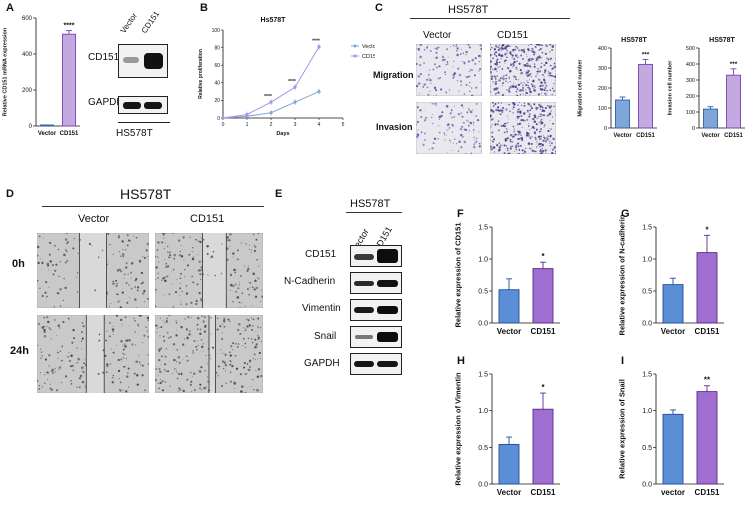 This screenshot has height=517, width=753. I want to click on western-blot-cd151-e, so click(376, 256).